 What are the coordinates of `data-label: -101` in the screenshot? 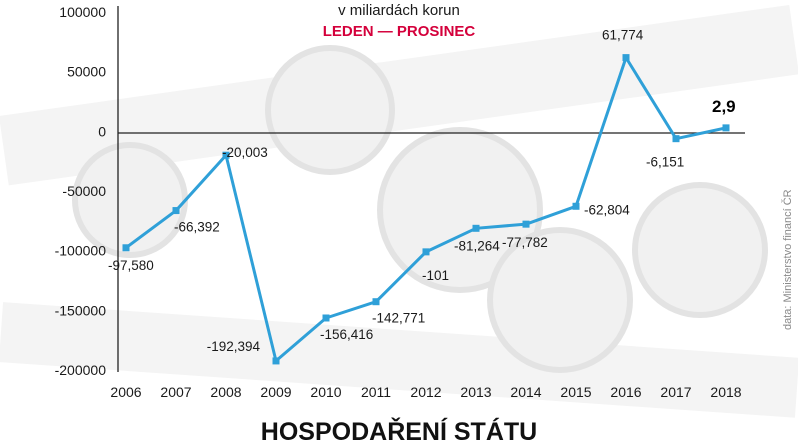 It's located at (435, 275).